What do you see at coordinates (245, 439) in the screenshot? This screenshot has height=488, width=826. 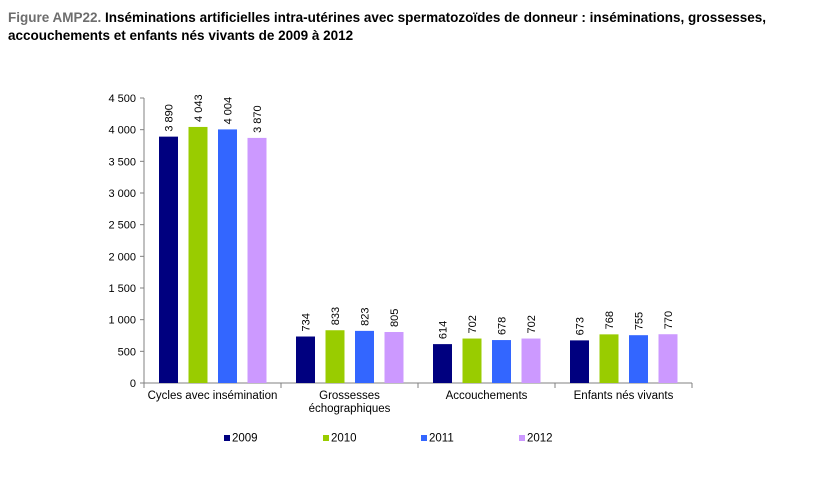 I see `legend-label: 2009` at bounding box center [245, 439].